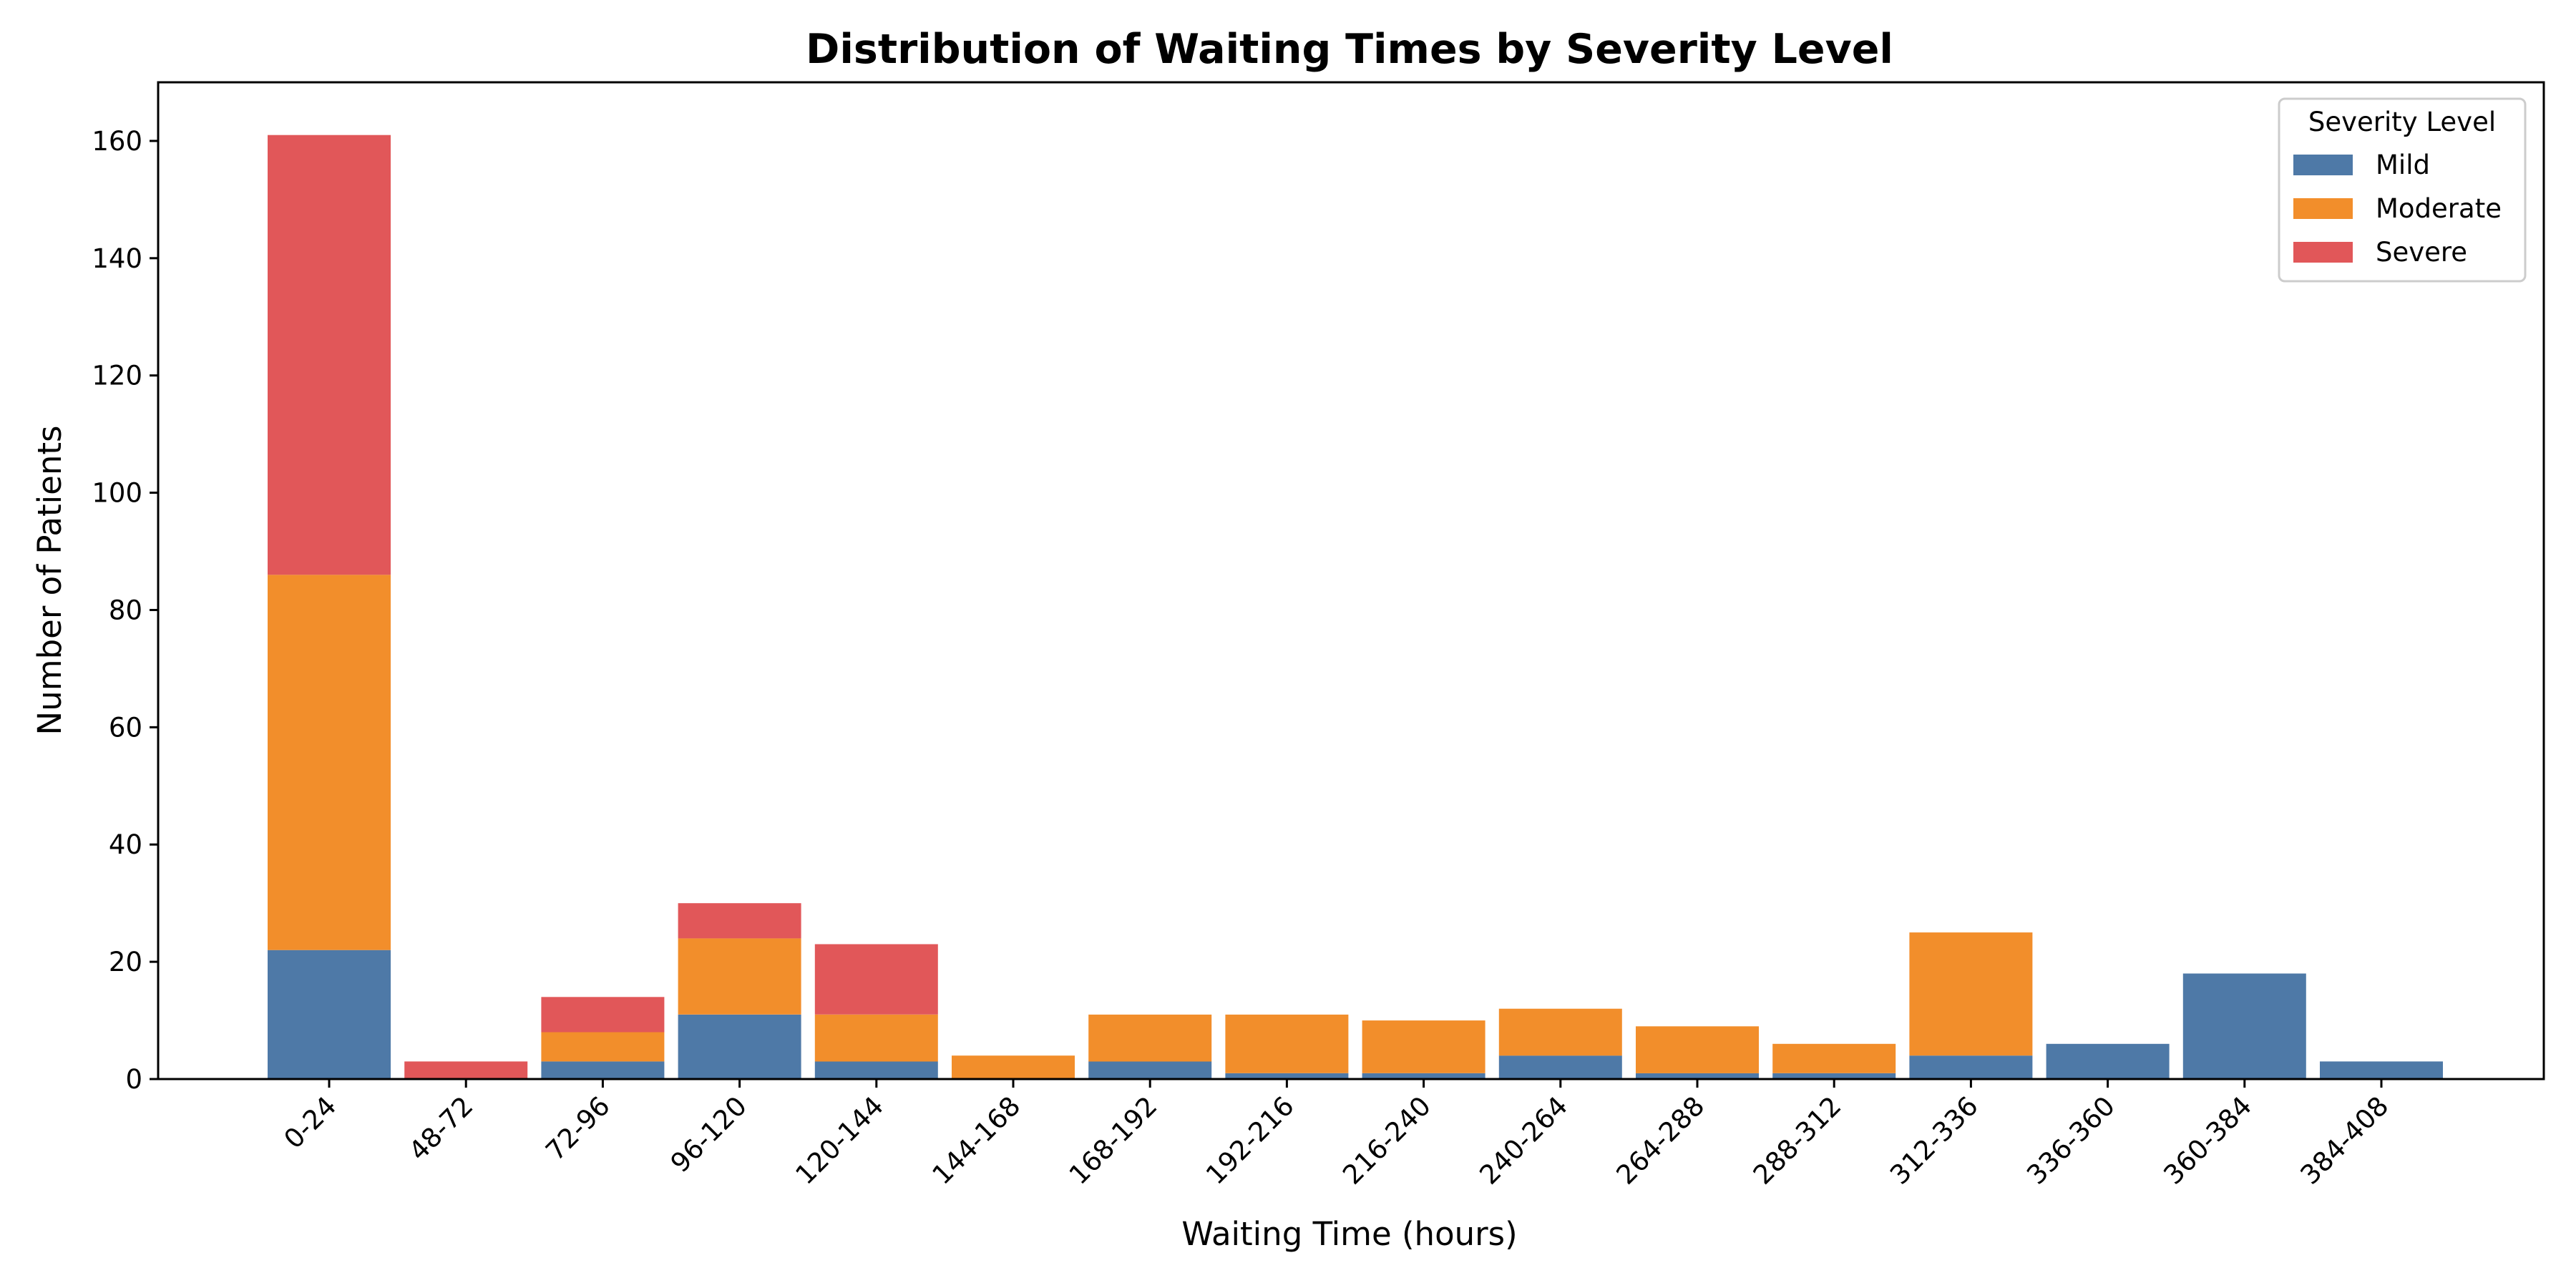 The image size is (2576, 1288). What do you see at coordinates (125, 962) in the screenshot?
I see `y-tick-label: 20` at bounding box center [125, 962].